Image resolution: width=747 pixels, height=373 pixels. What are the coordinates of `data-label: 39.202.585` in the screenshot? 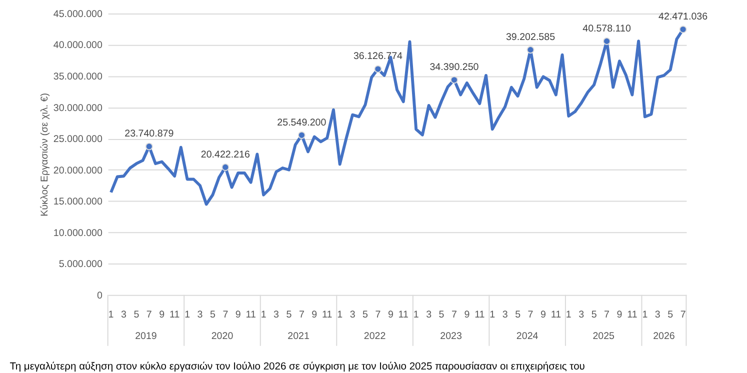 It's located at (531, 37).